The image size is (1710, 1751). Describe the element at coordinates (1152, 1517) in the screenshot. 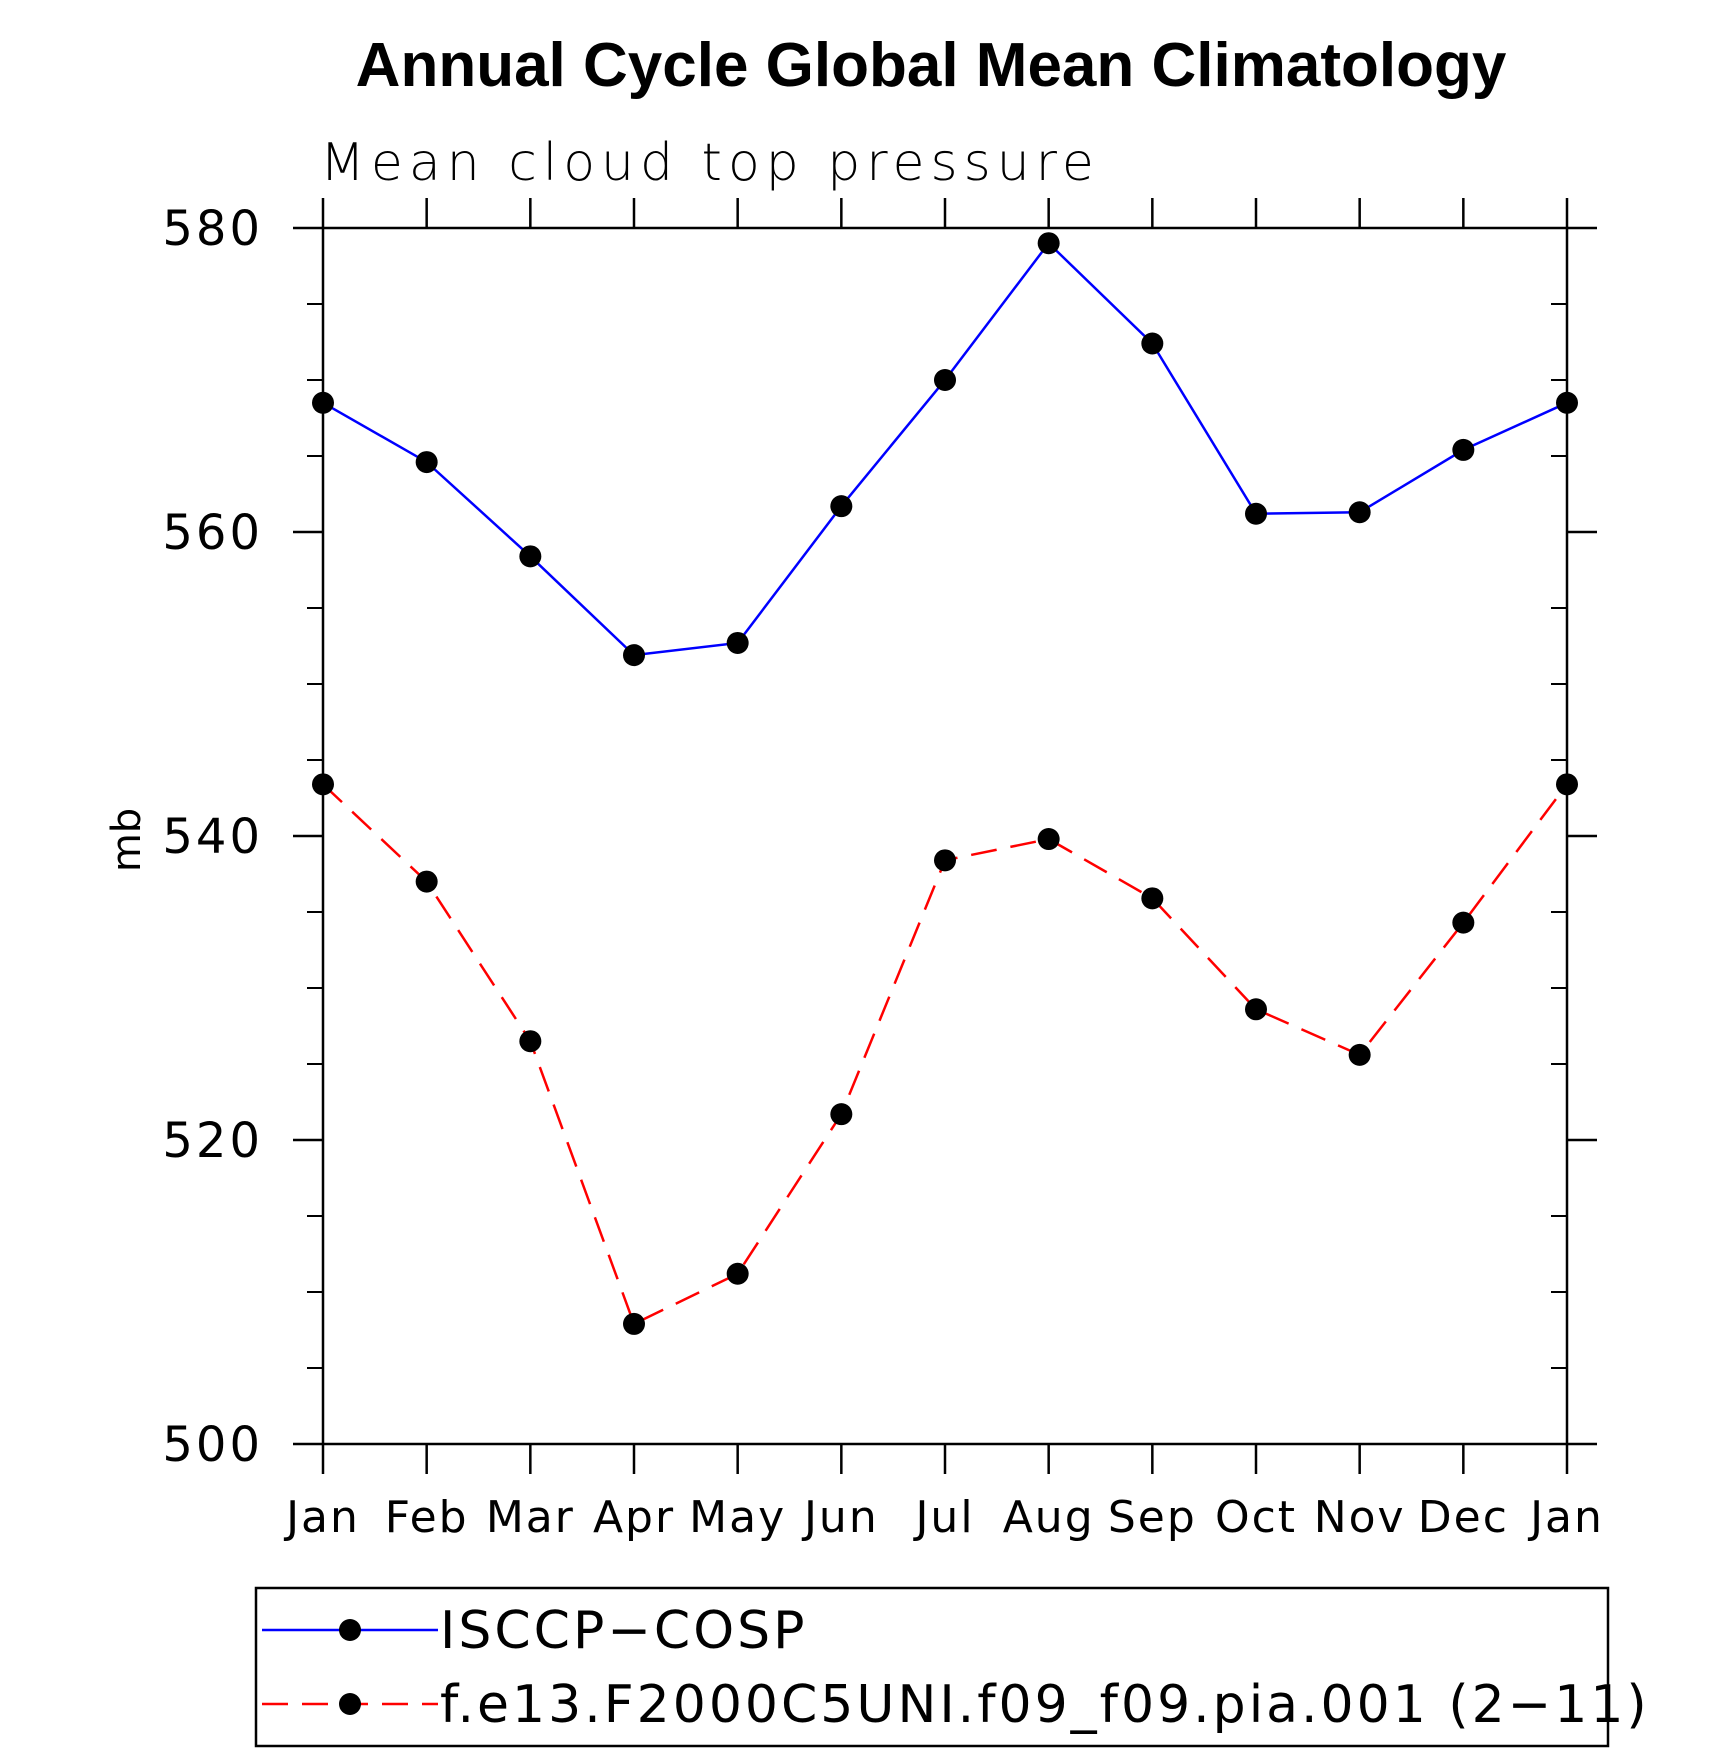

I see `x-tick-label: Sep` at that location.